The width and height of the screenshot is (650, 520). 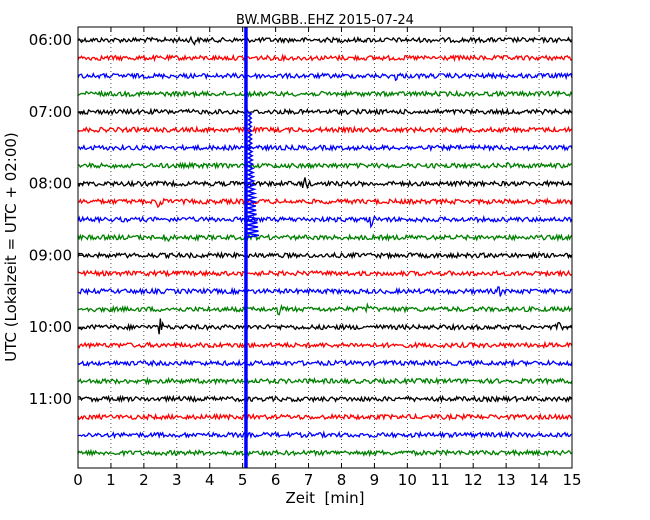 I want to click on y-tick-label: 08:00, so click(x=50, y=184).